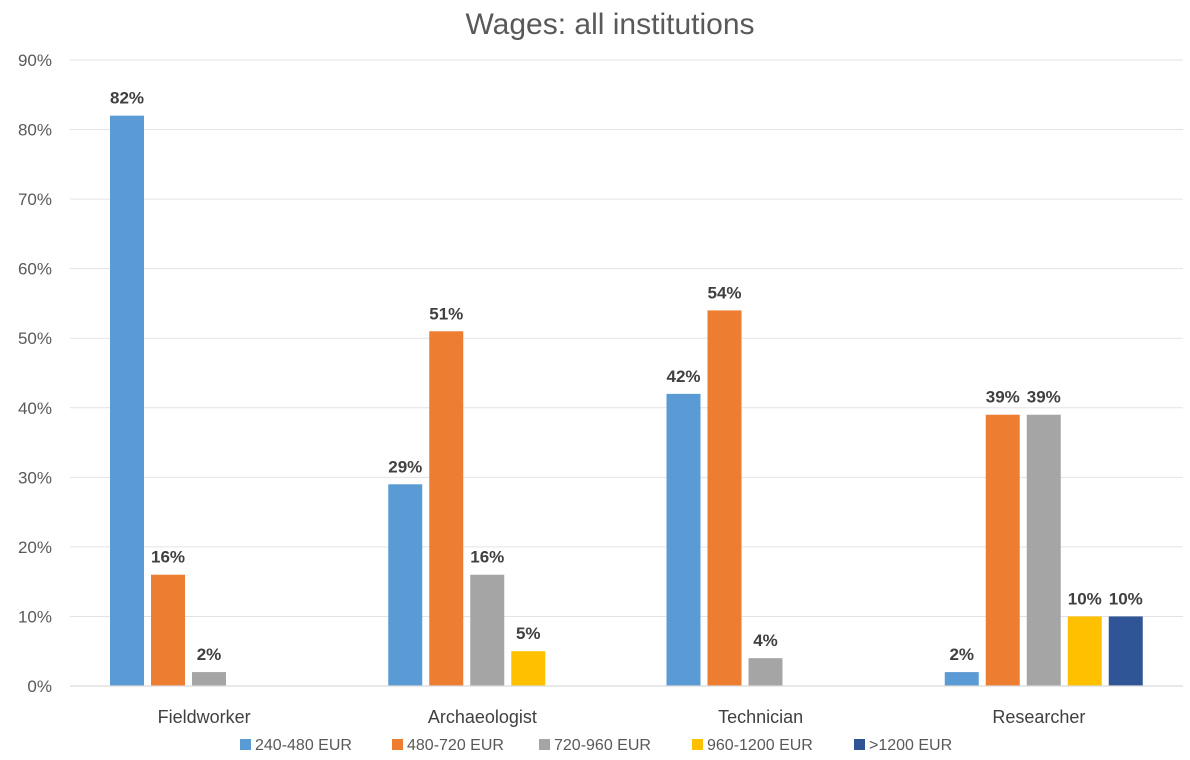 The width and height of the screenshot is (1190, 760). Describe the element at coordinates (1038, 717) in the screenshot. I see `category-label: Researcher` at that location.